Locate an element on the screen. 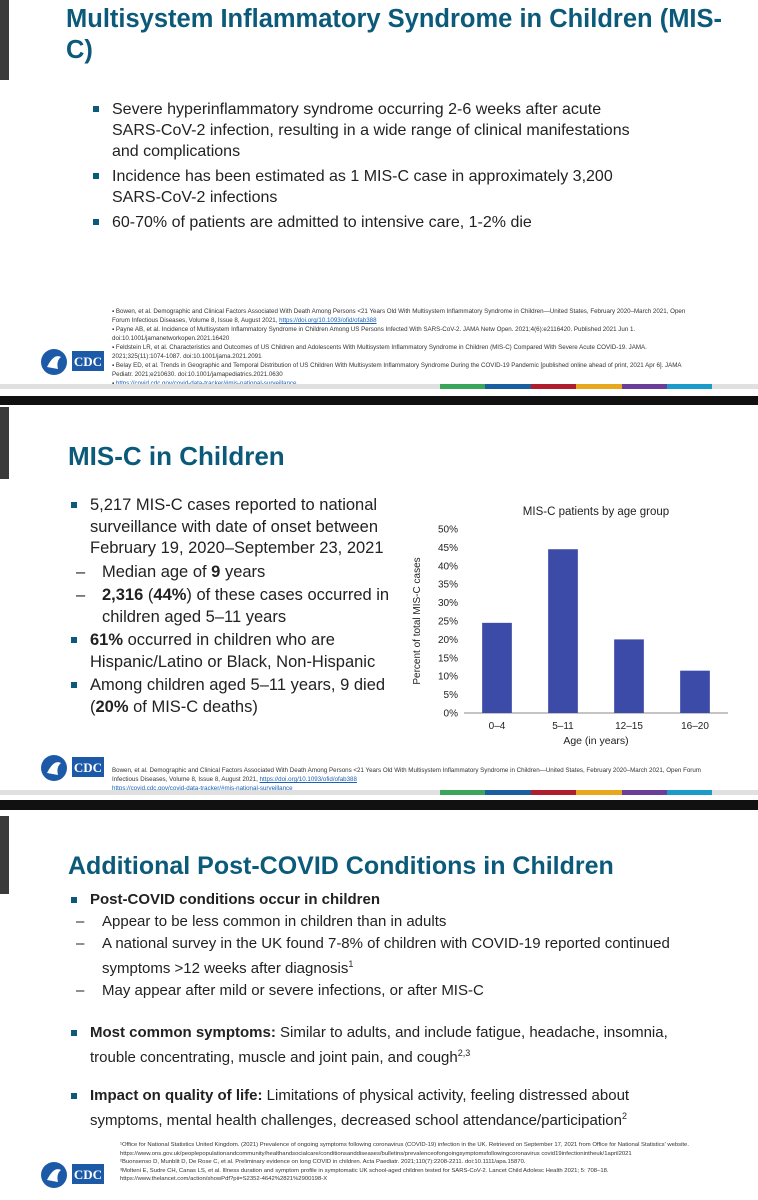 The width and height of the screenshot is (758, 1200). sub-bullet-item: Median age of 9 years is located at coordinates (238, 573).